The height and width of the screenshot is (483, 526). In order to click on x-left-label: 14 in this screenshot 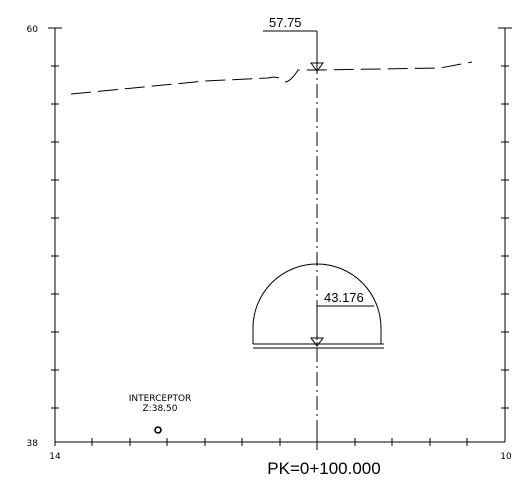, I will do `click(55, 457)`.